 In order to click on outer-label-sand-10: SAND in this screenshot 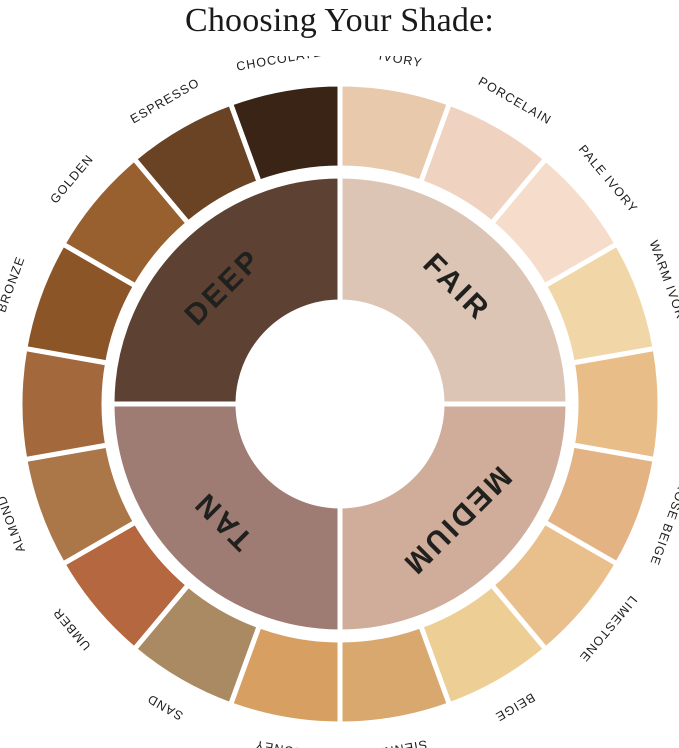, I will do `click(165, 707)`.